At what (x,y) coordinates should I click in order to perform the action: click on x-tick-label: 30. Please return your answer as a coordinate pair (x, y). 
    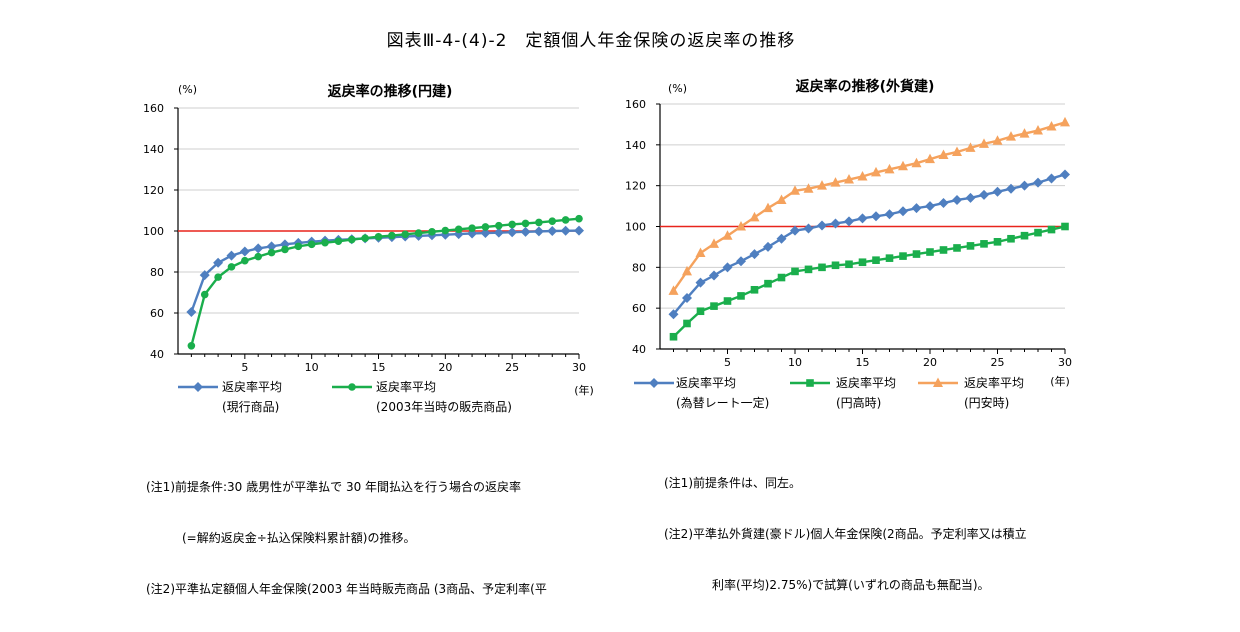
    Looking at the image, I should click on (1065, 362).